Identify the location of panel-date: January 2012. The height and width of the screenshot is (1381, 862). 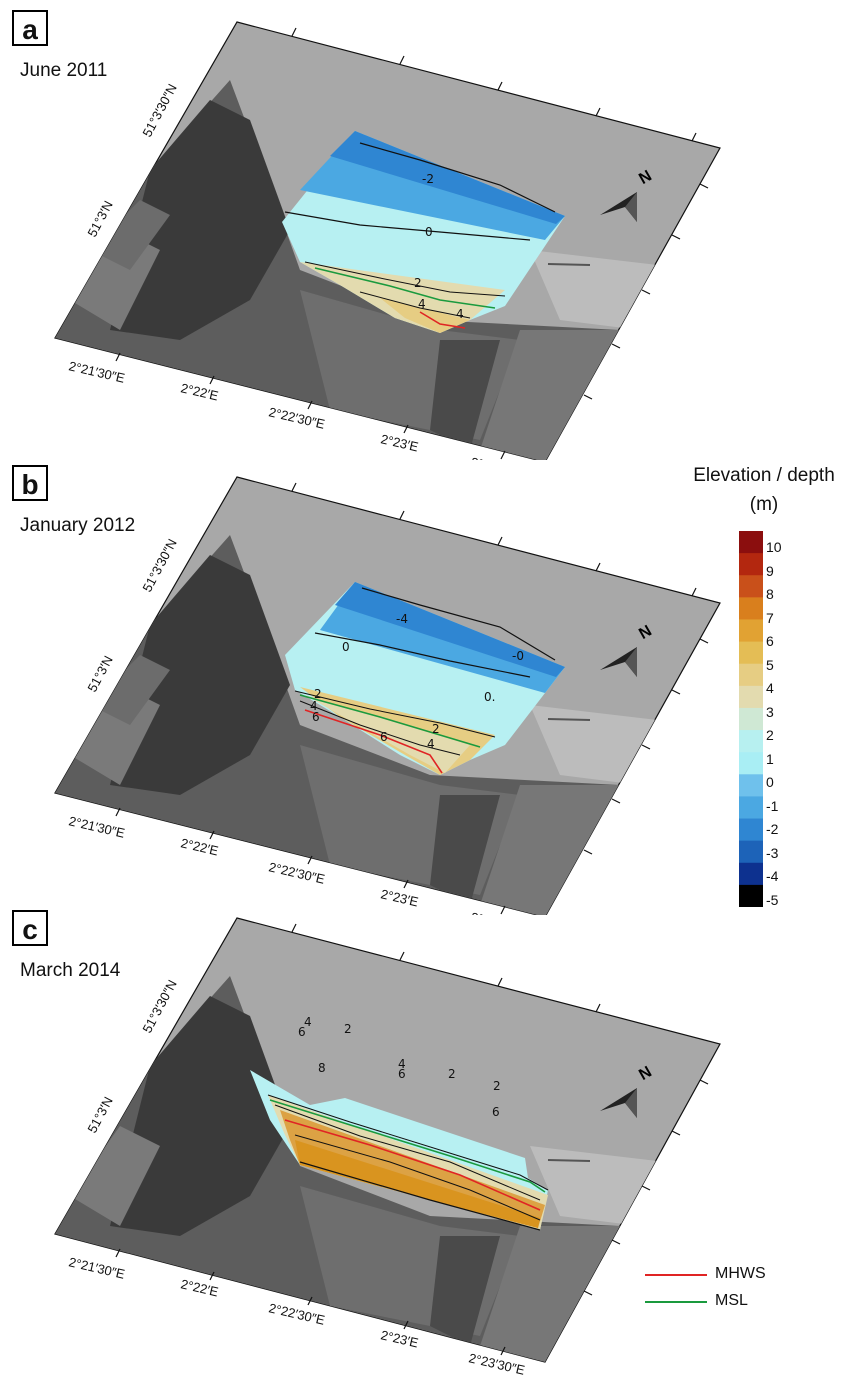
(78, 525).